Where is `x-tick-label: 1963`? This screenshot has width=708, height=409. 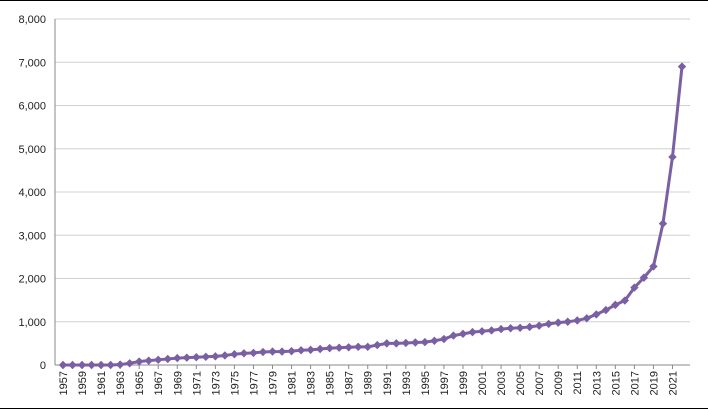 x-tick-label: 1963 is located at coordinates (121, 383).